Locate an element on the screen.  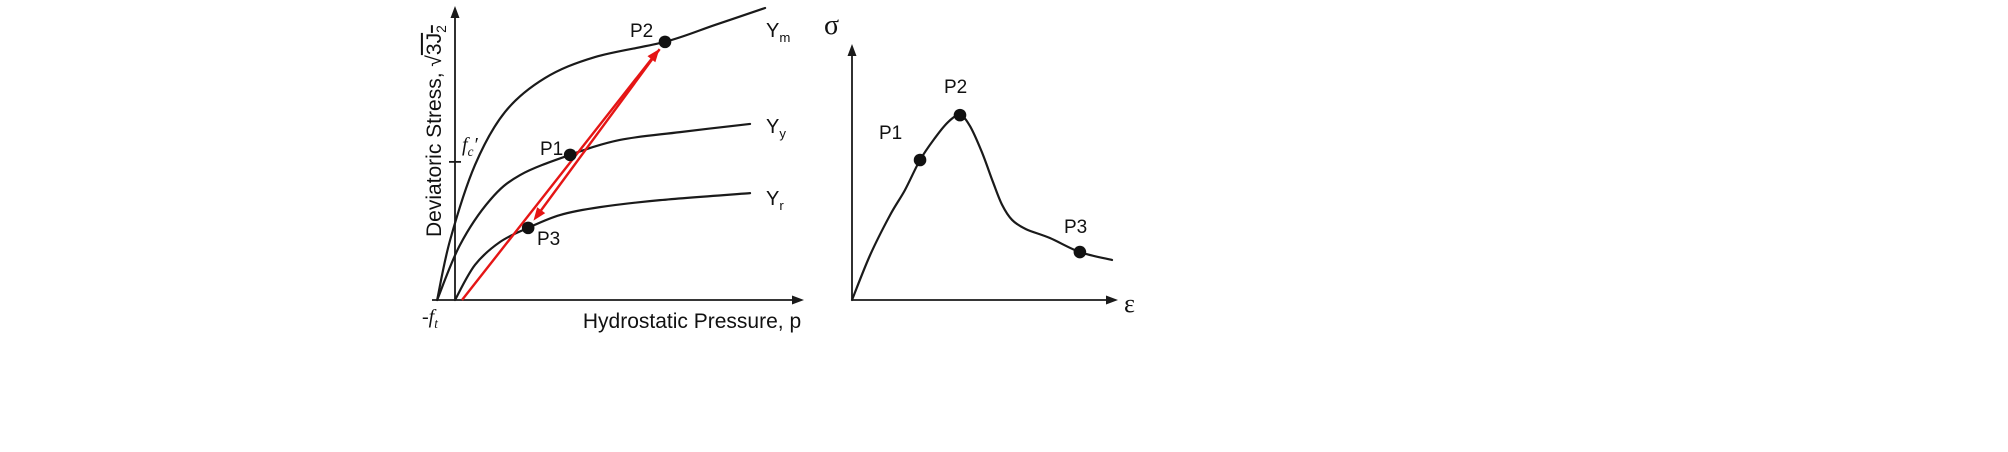
left-y-axis-label: Deviatoric Stress, √3J2 is located at coordinates (436, 135).